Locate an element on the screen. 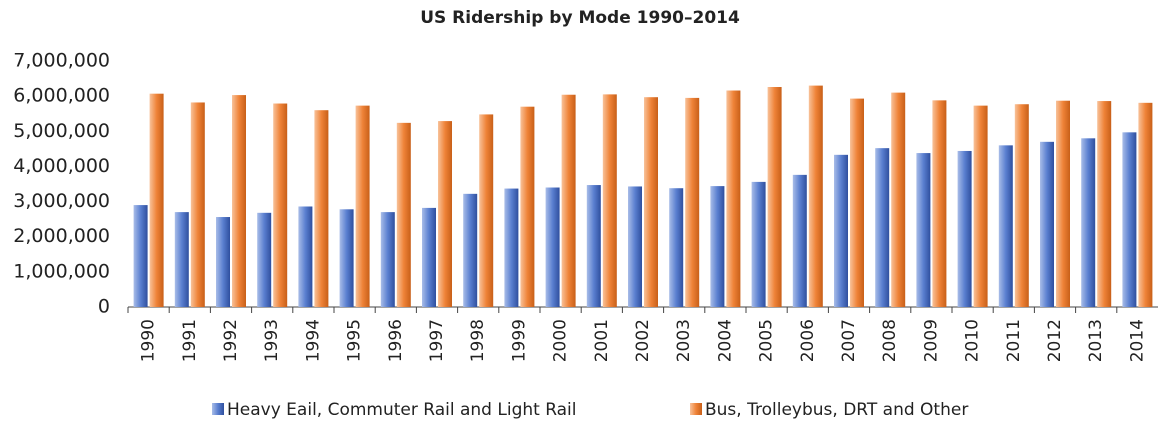 The height and width of the screenshot is (425, 1159). x-tick-label: 1991 is located at coordinates (190, 340).